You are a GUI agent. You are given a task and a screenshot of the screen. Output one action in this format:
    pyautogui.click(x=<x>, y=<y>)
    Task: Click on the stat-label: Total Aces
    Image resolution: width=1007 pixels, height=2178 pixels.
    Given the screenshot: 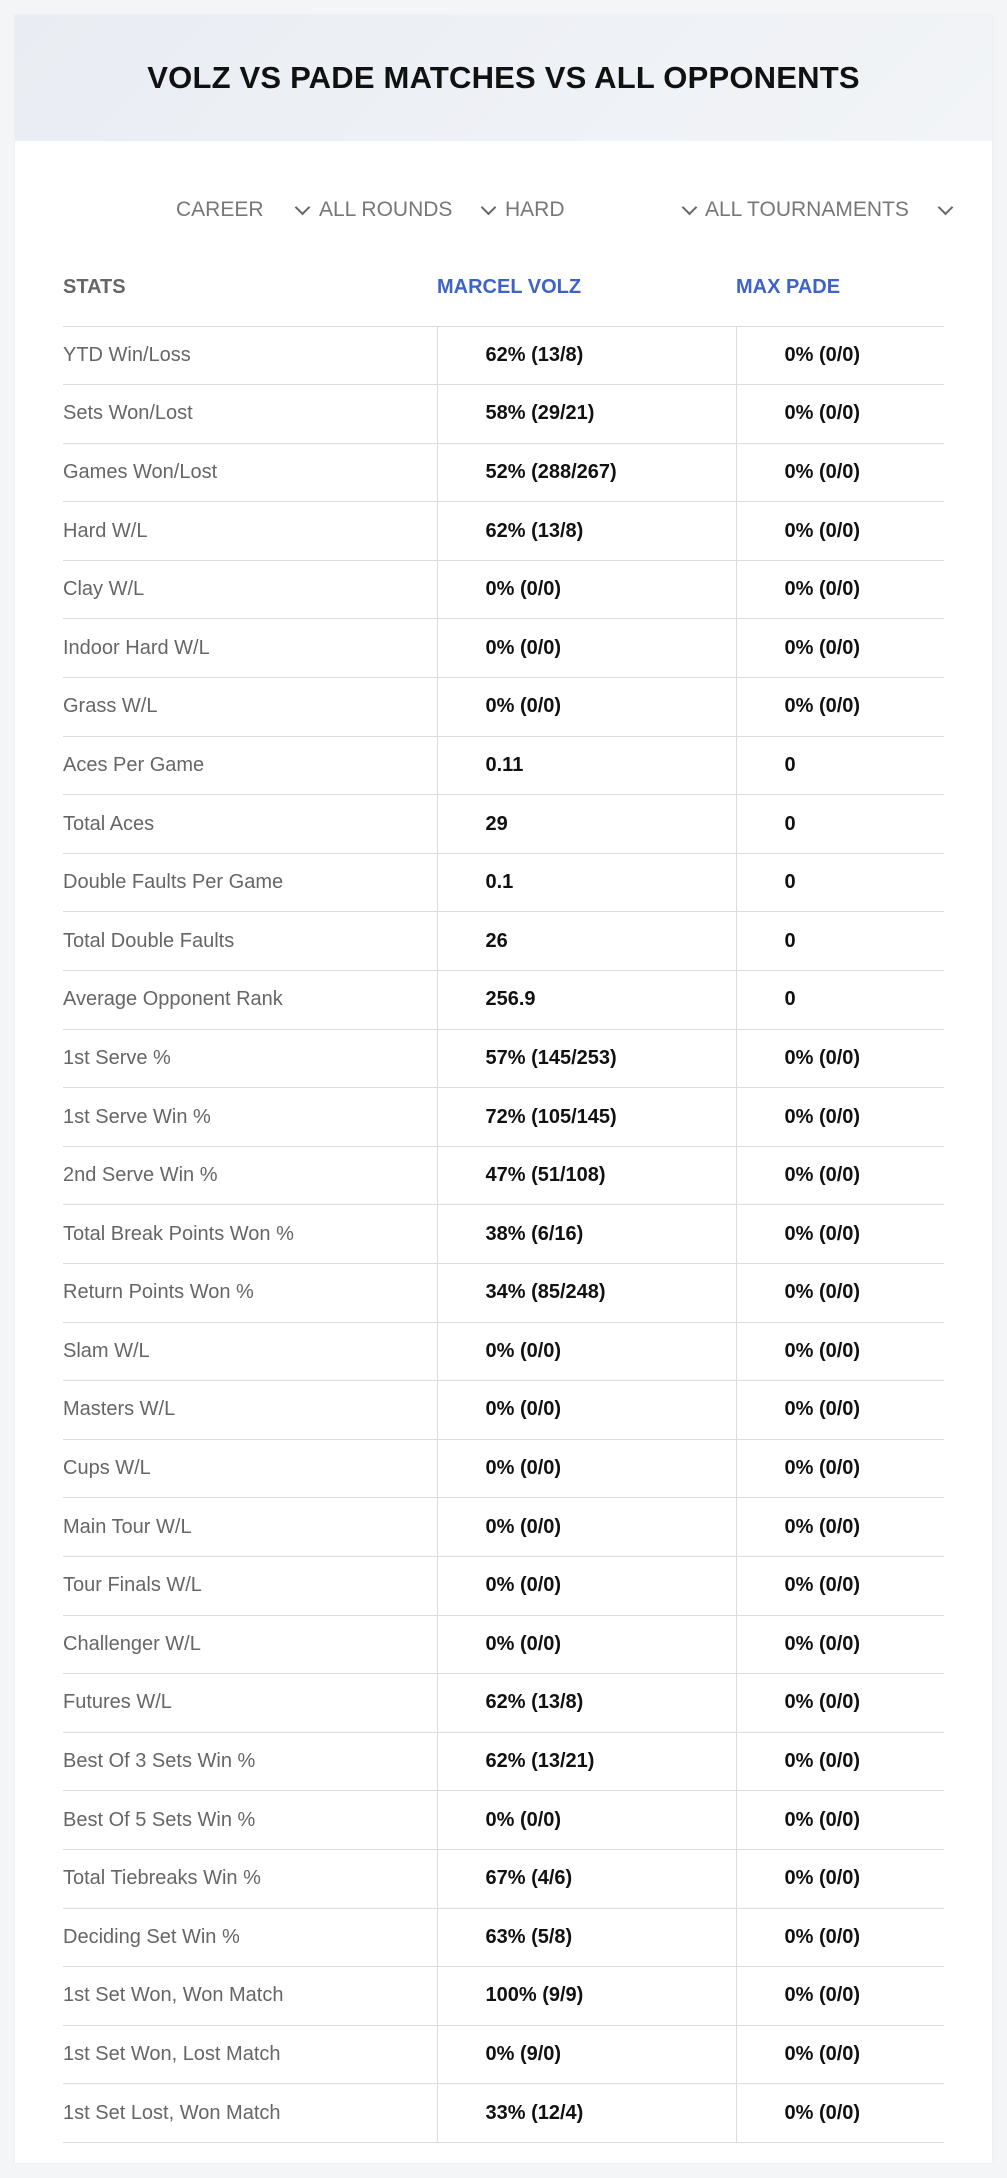 What is the action you would take?
    pyautogui.click(x=250, y=824)
    